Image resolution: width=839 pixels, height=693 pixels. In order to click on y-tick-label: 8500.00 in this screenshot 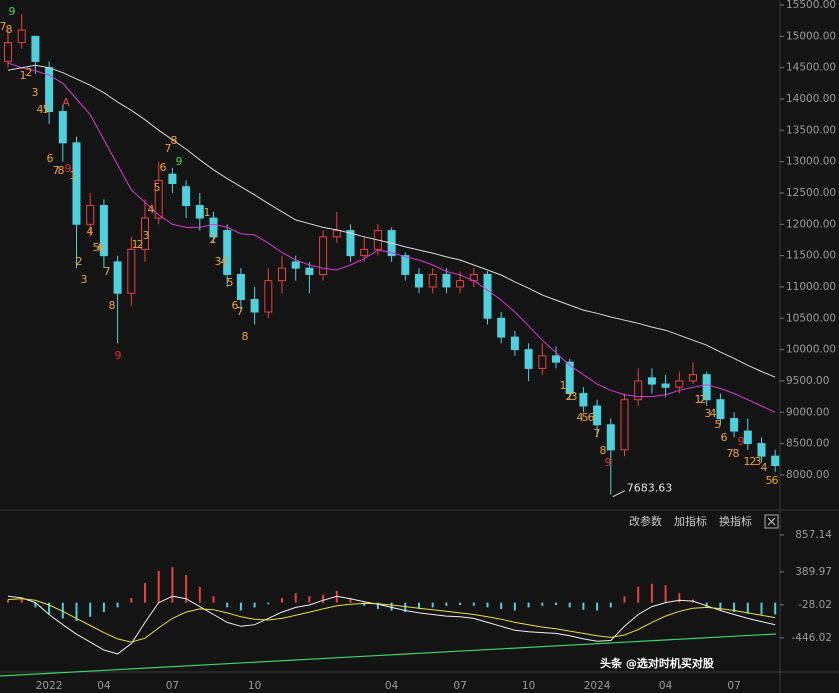, I will do `click(807, 444)`.